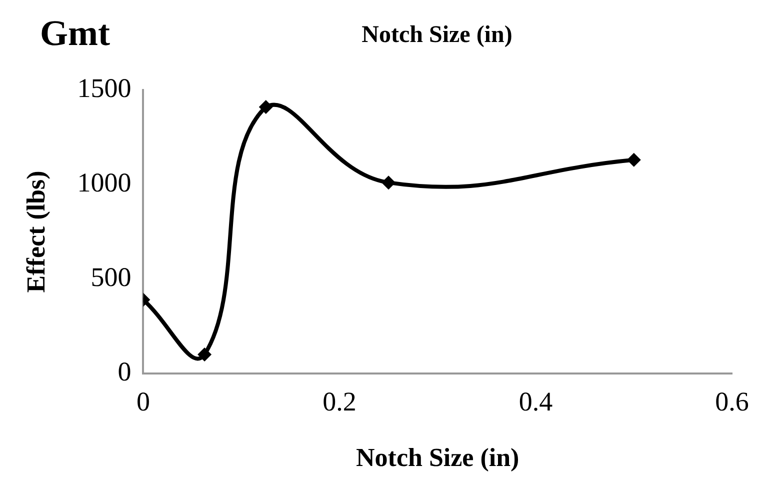 The width and height of the screenshot is (770, 487). Describe the element at coordinates (437, 35) in the screenshot. I see `chart-subtitle: Notch Size (in)` at that location.